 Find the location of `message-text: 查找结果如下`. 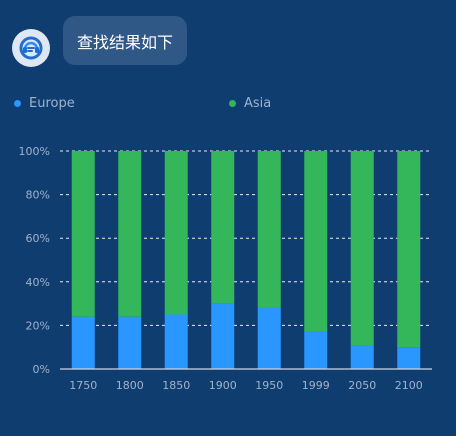

message-text: 查找结果如下 is located at coordinates (125, 42).